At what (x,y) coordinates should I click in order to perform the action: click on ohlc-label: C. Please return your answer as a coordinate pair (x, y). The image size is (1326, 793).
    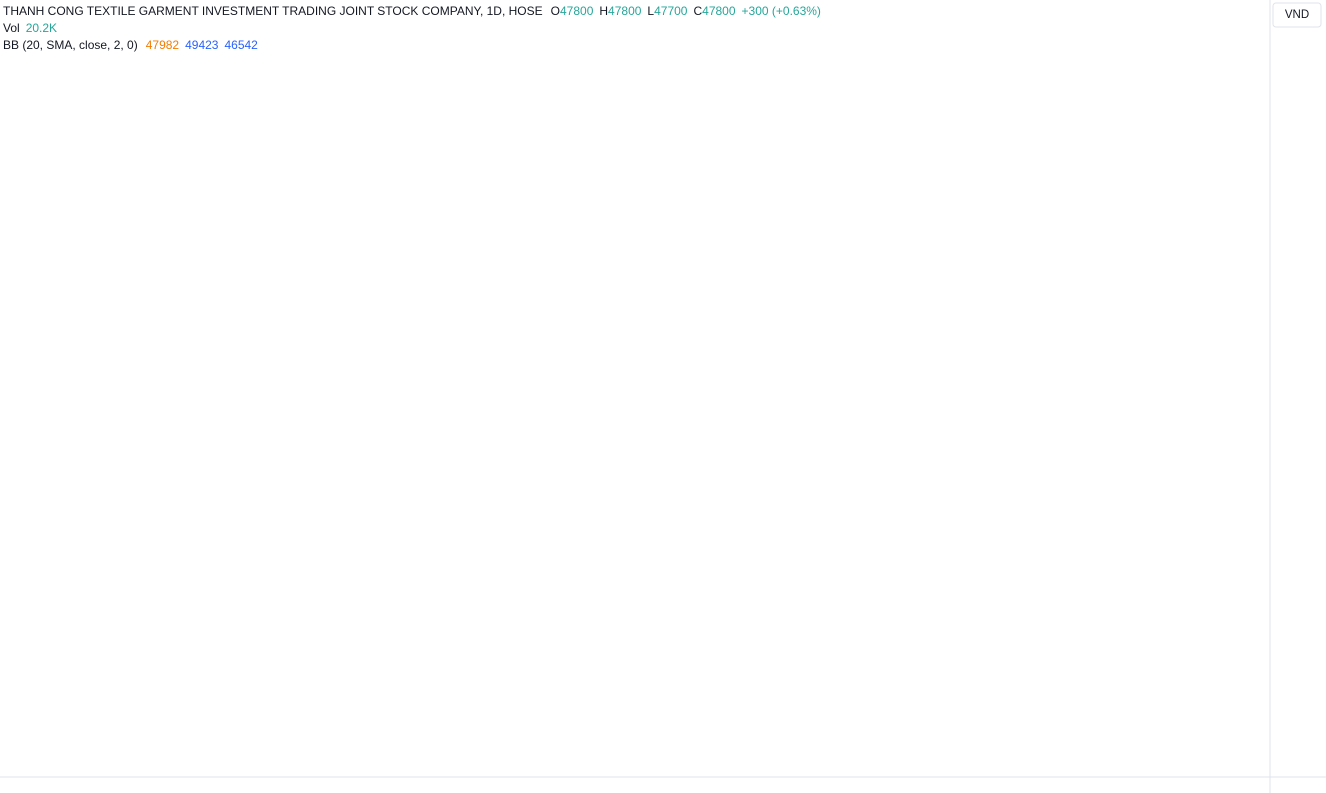
    Looking at the image, I should click on (697, 11).